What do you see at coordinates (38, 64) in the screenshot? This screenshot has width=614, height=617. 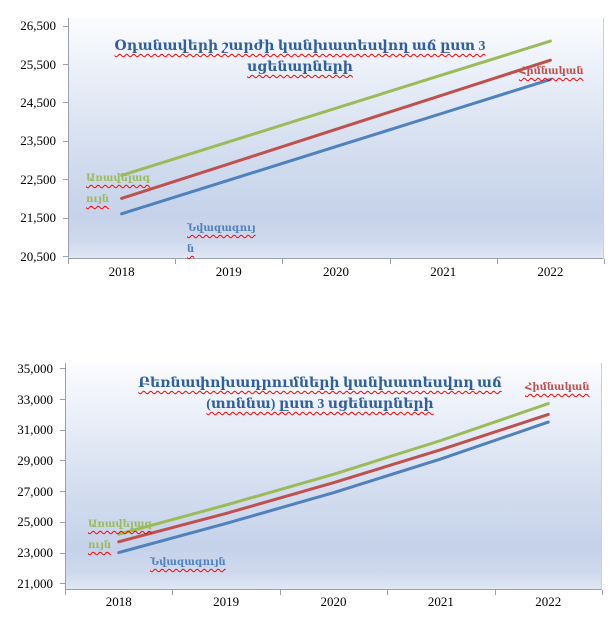 I see `y-tick-label: 25,500` at bounding box center [38, 64].